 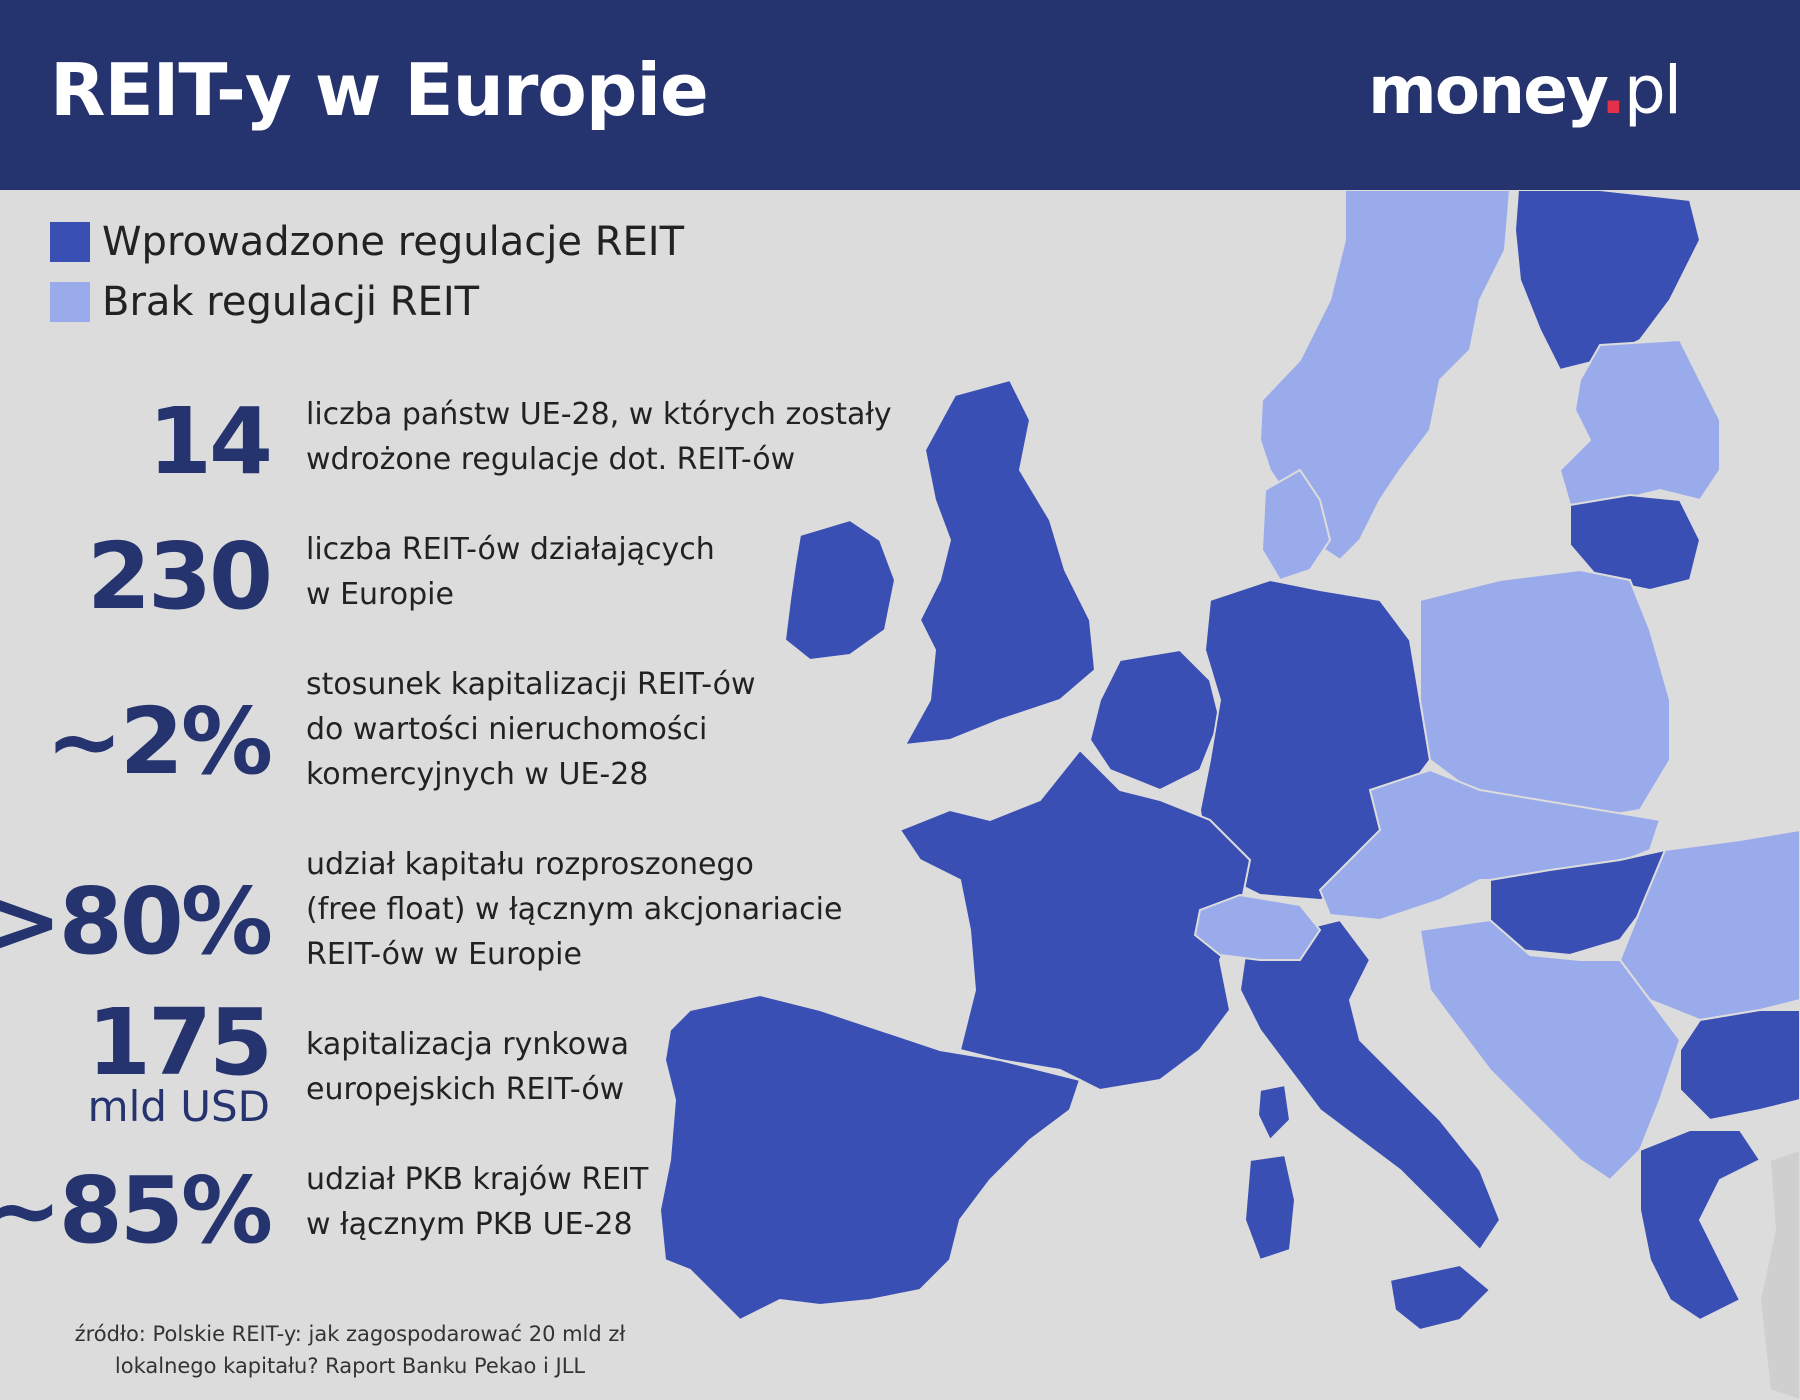 What do you see at coordinates (599, 414) in the screenshot?
I see `stat-desc-line: liczba państw UE-28, w których zostały` at bounding box center [599, 414].